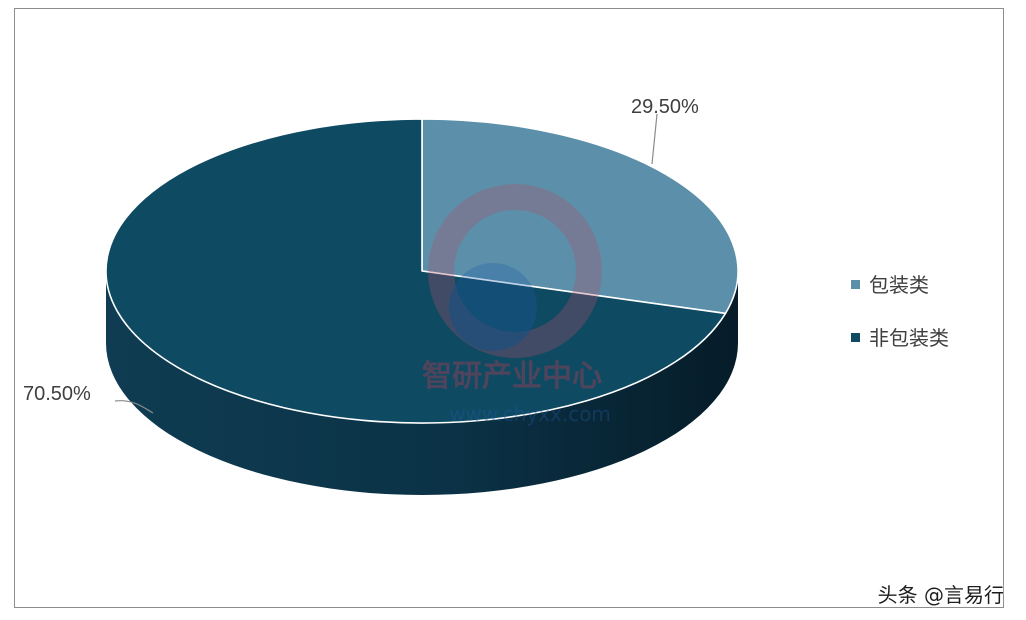 The width and height of the screenshot is (1026, 620). I want to click on legend-label-non-packaging: 非包装类, so click(909, 338).